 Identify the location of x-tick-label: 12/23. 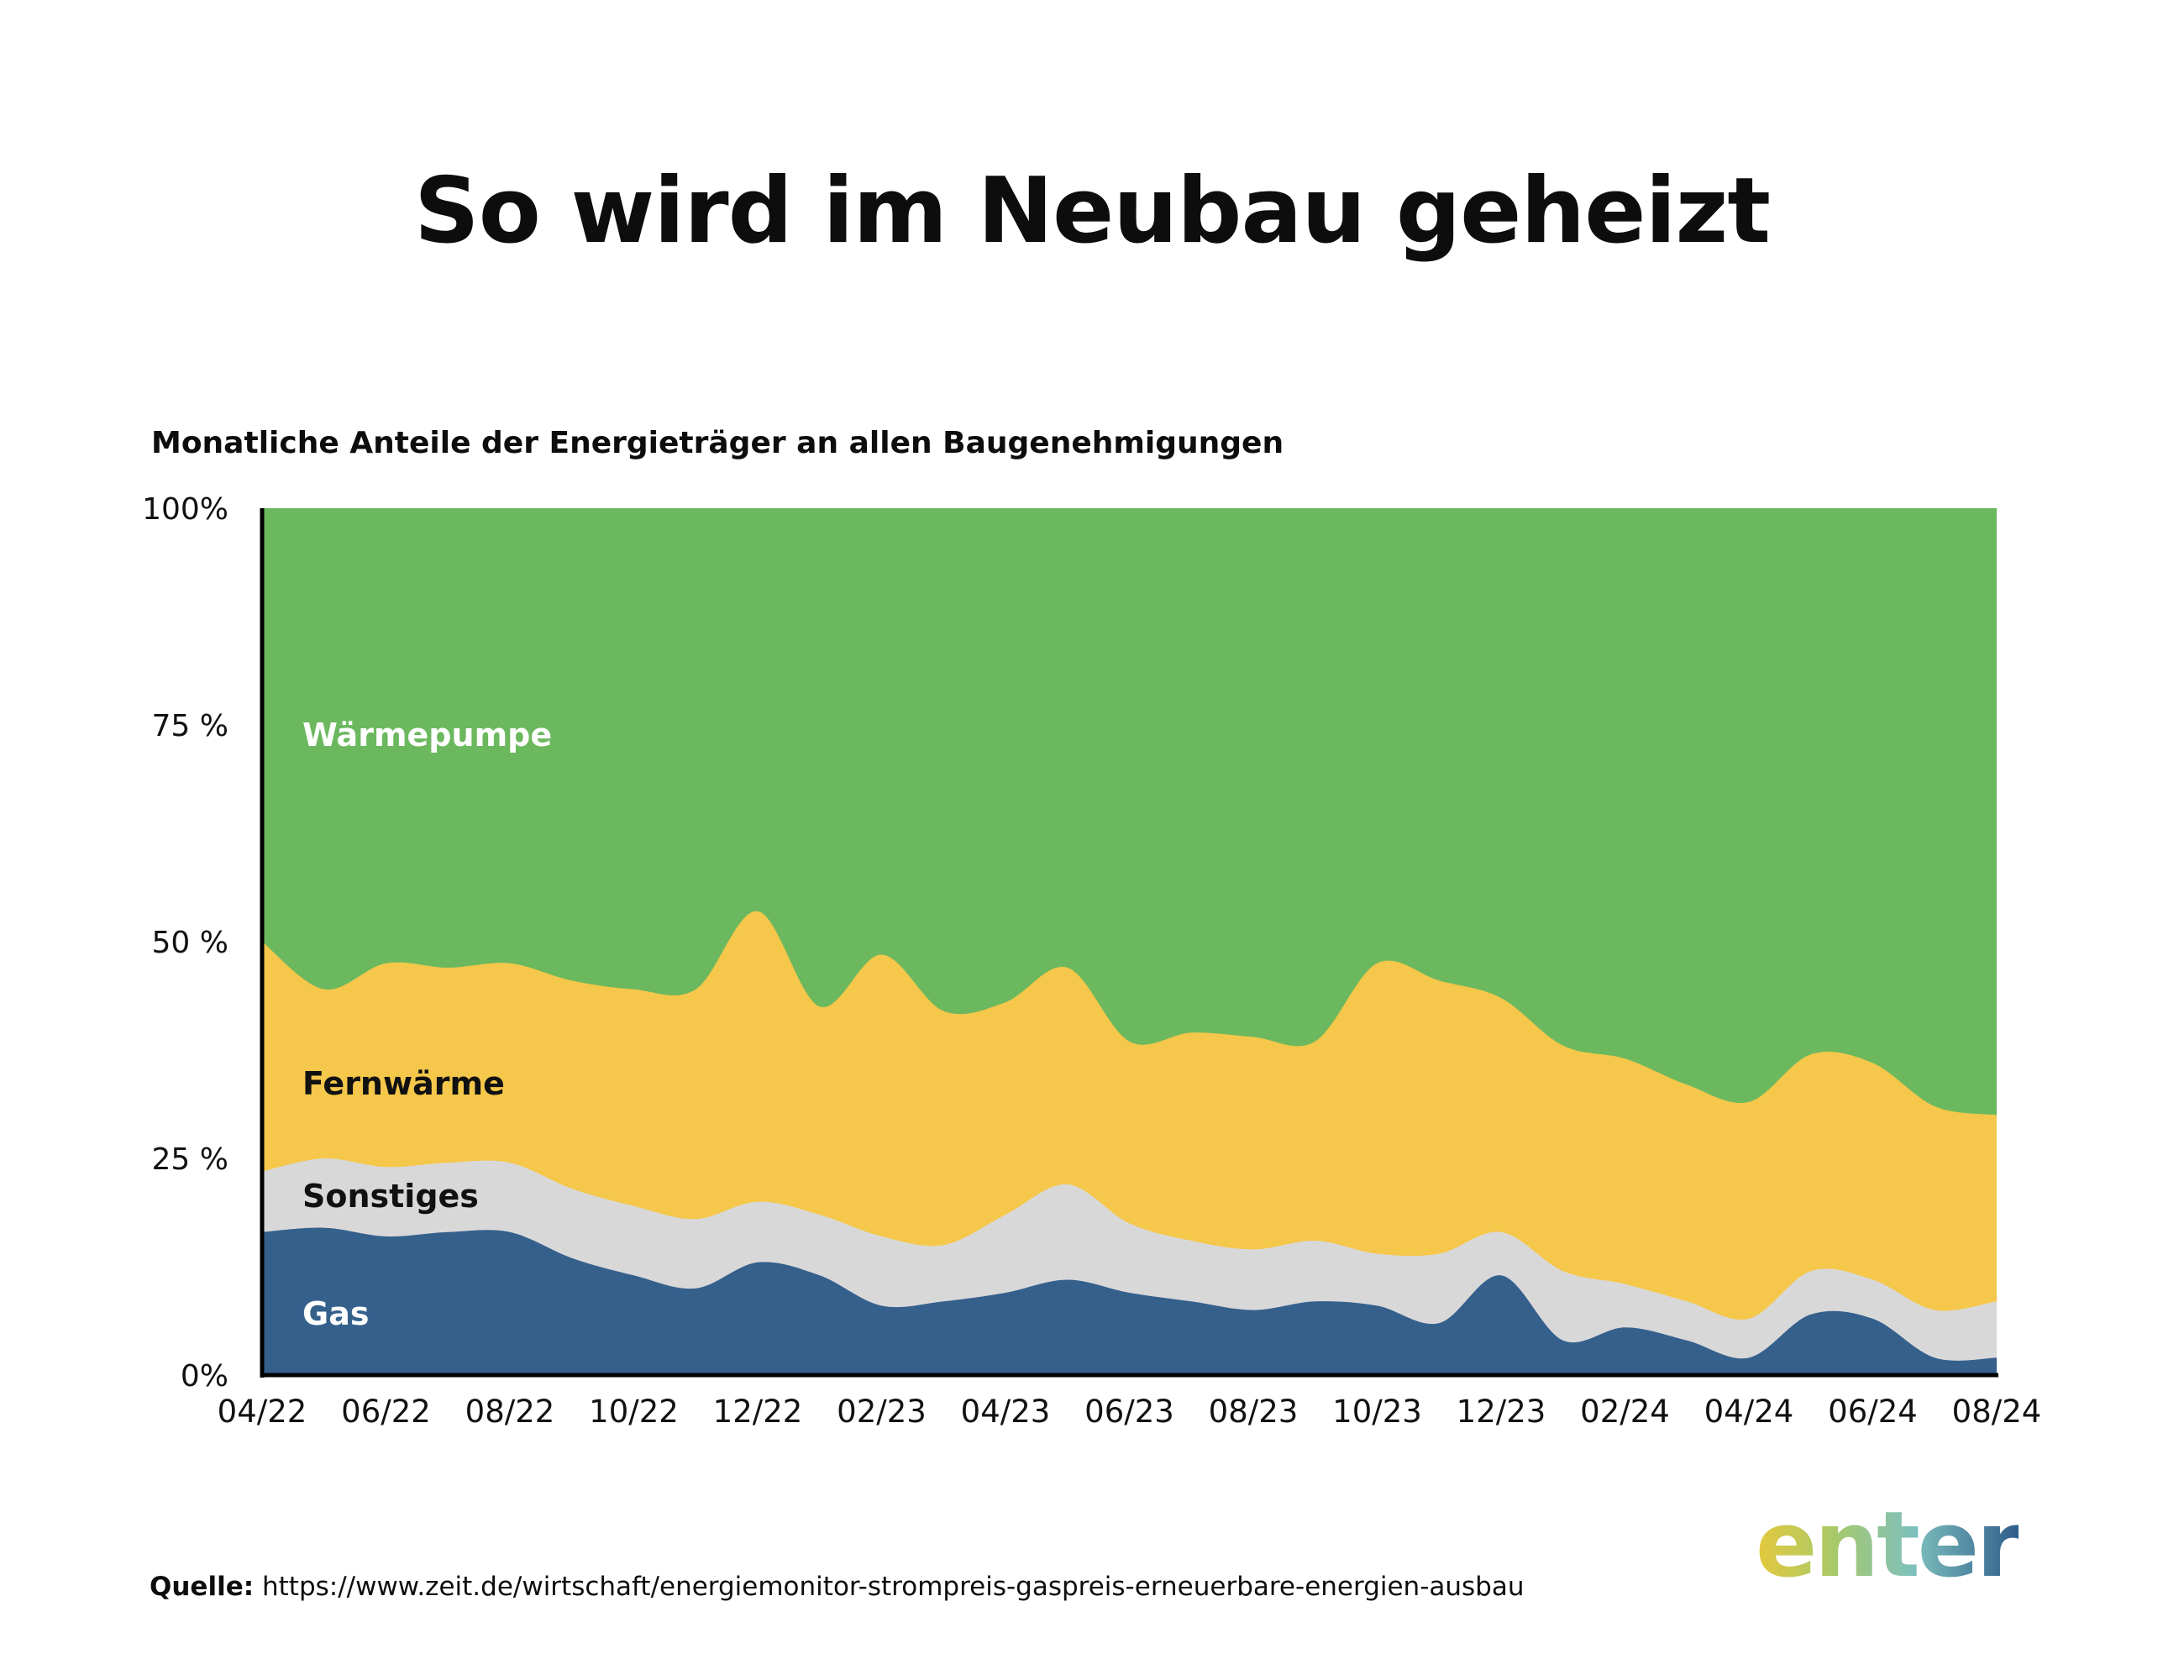
(1501, 1412).